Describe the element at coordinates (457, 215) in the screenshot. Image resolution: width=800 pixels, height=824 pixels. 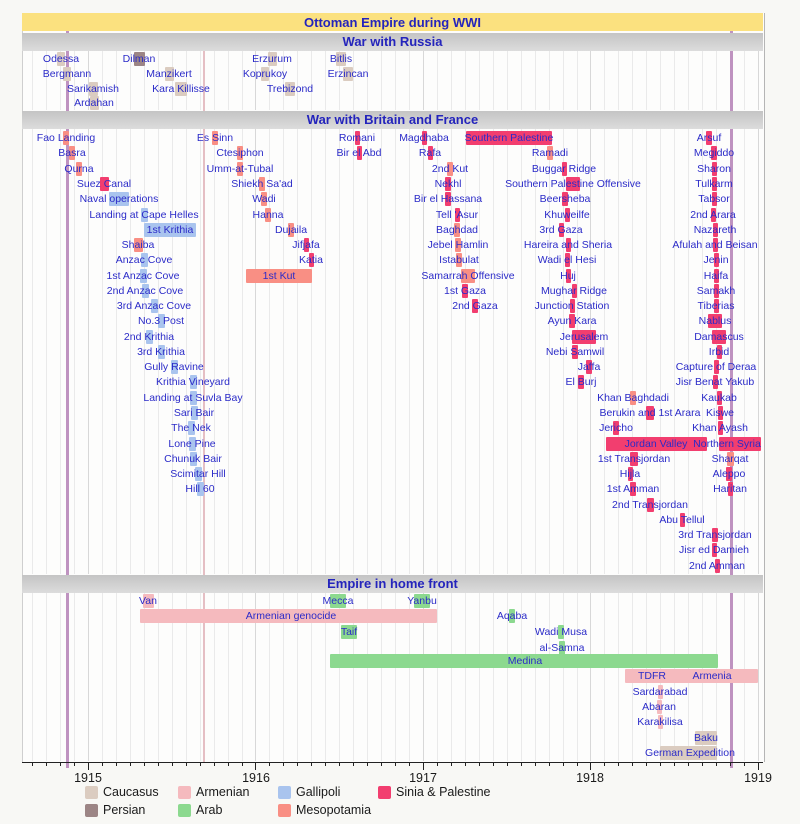
I see `timeline-event-label: Tell 'Asur` at that location.